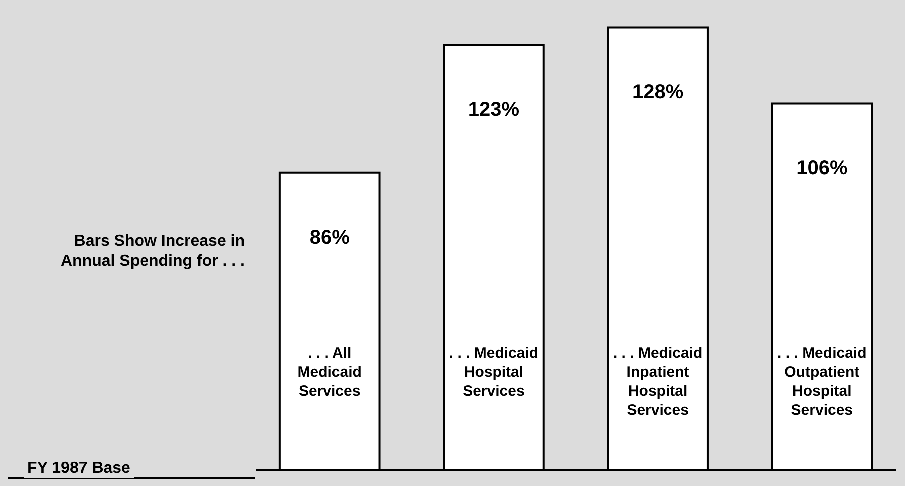 The height and width of the screenshot is (486, 905). What do you see at coordinates (330, 237) in the screenshot?
I see `data-label: 86%` at bounding box center [330, 237].